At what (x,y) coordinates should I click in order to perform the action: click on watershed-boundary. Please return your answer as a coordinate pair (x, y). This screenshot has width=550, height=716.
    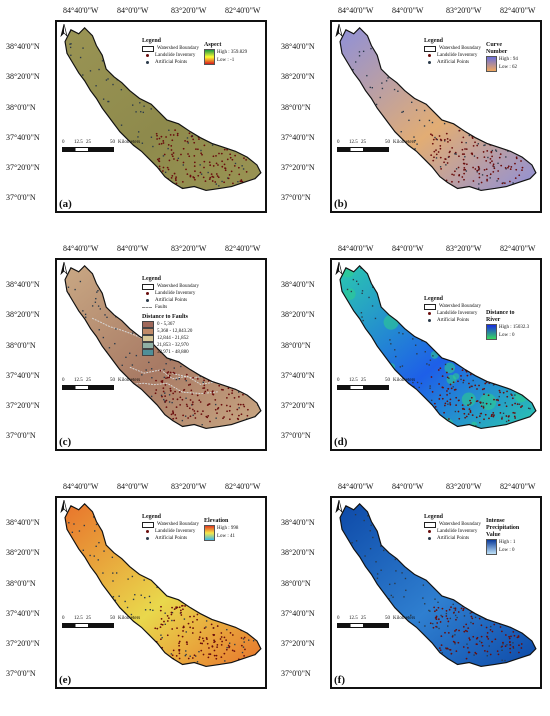
    Looking at the image, I should click on (163, 347).